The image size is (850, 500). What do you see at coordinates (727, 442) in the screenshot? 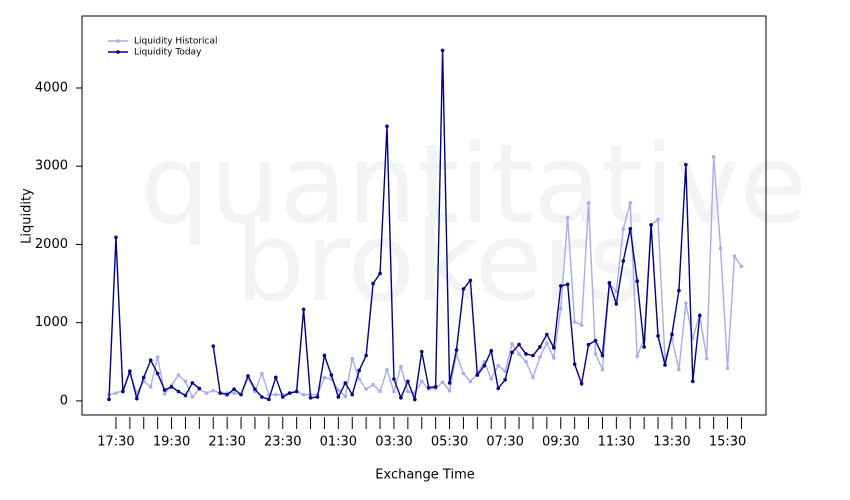
I see `x-tick-label: 15:30` at bounding box center [727, 442].